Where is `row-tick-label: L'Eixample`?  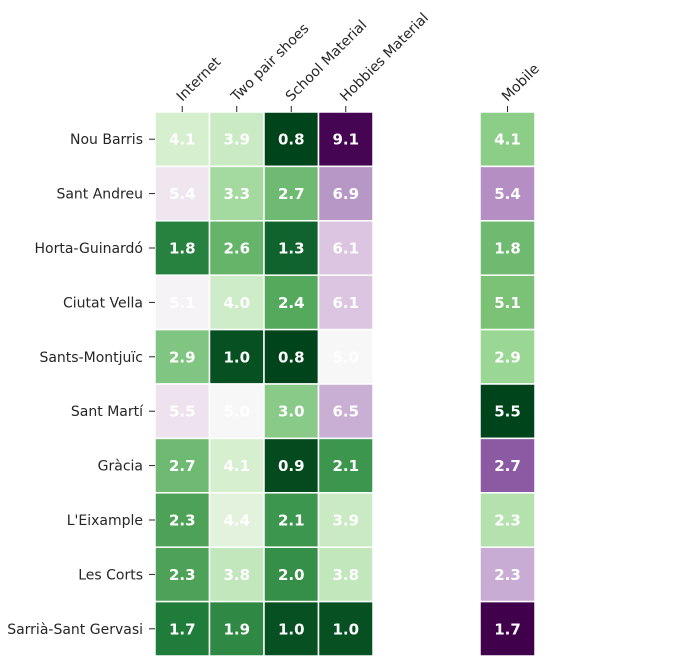
row-tick-label: L'Eixample is located at coordinates (105, 521).